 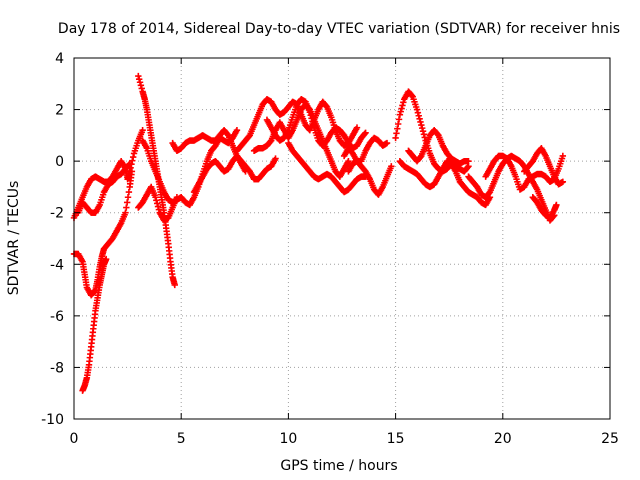 What do you see at coordinates (610, 439) in the screenshot?
I see `x-tick-label: 25` at bounding box center [610, 439].